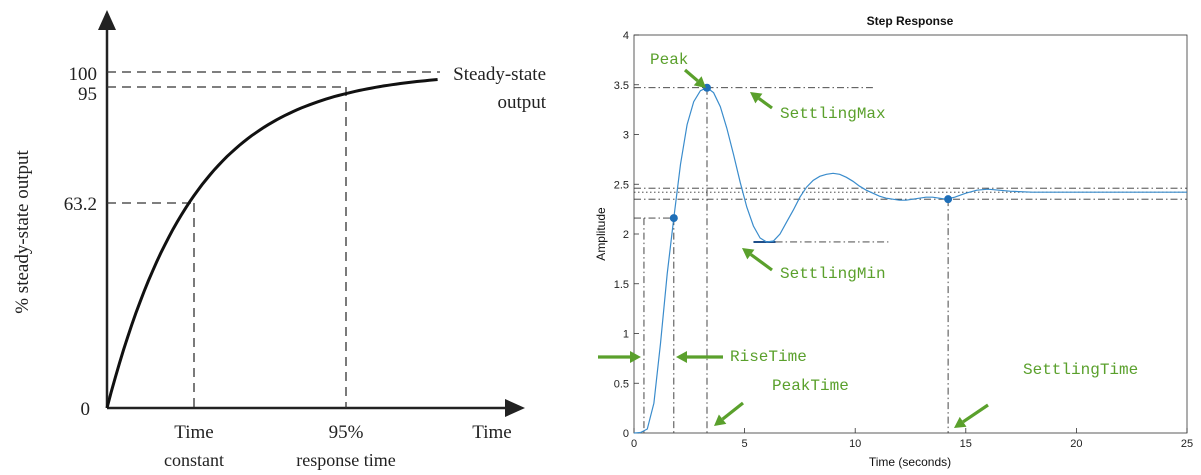  I want to click on left-ytick-63: 63.2, so click(80, 204).